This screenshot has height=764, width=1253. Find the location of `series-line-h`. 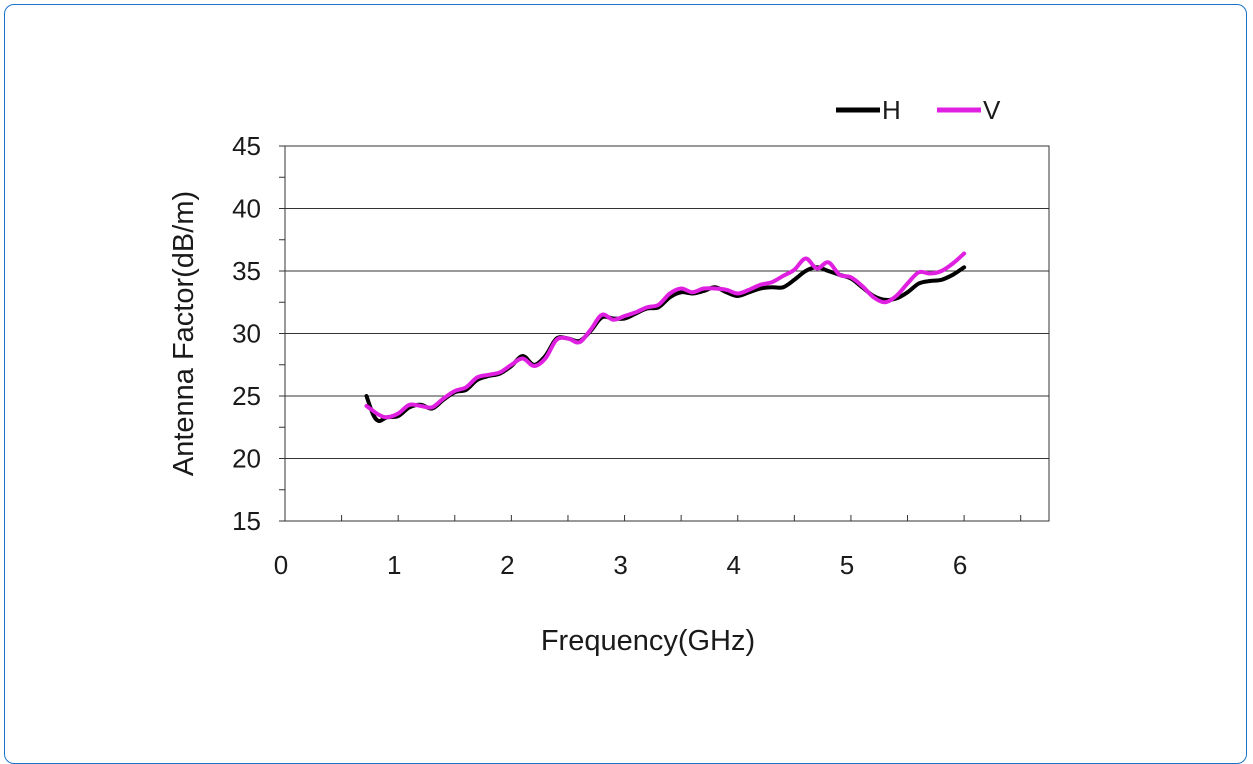

series-line-h is located at coordinates (665, 344).